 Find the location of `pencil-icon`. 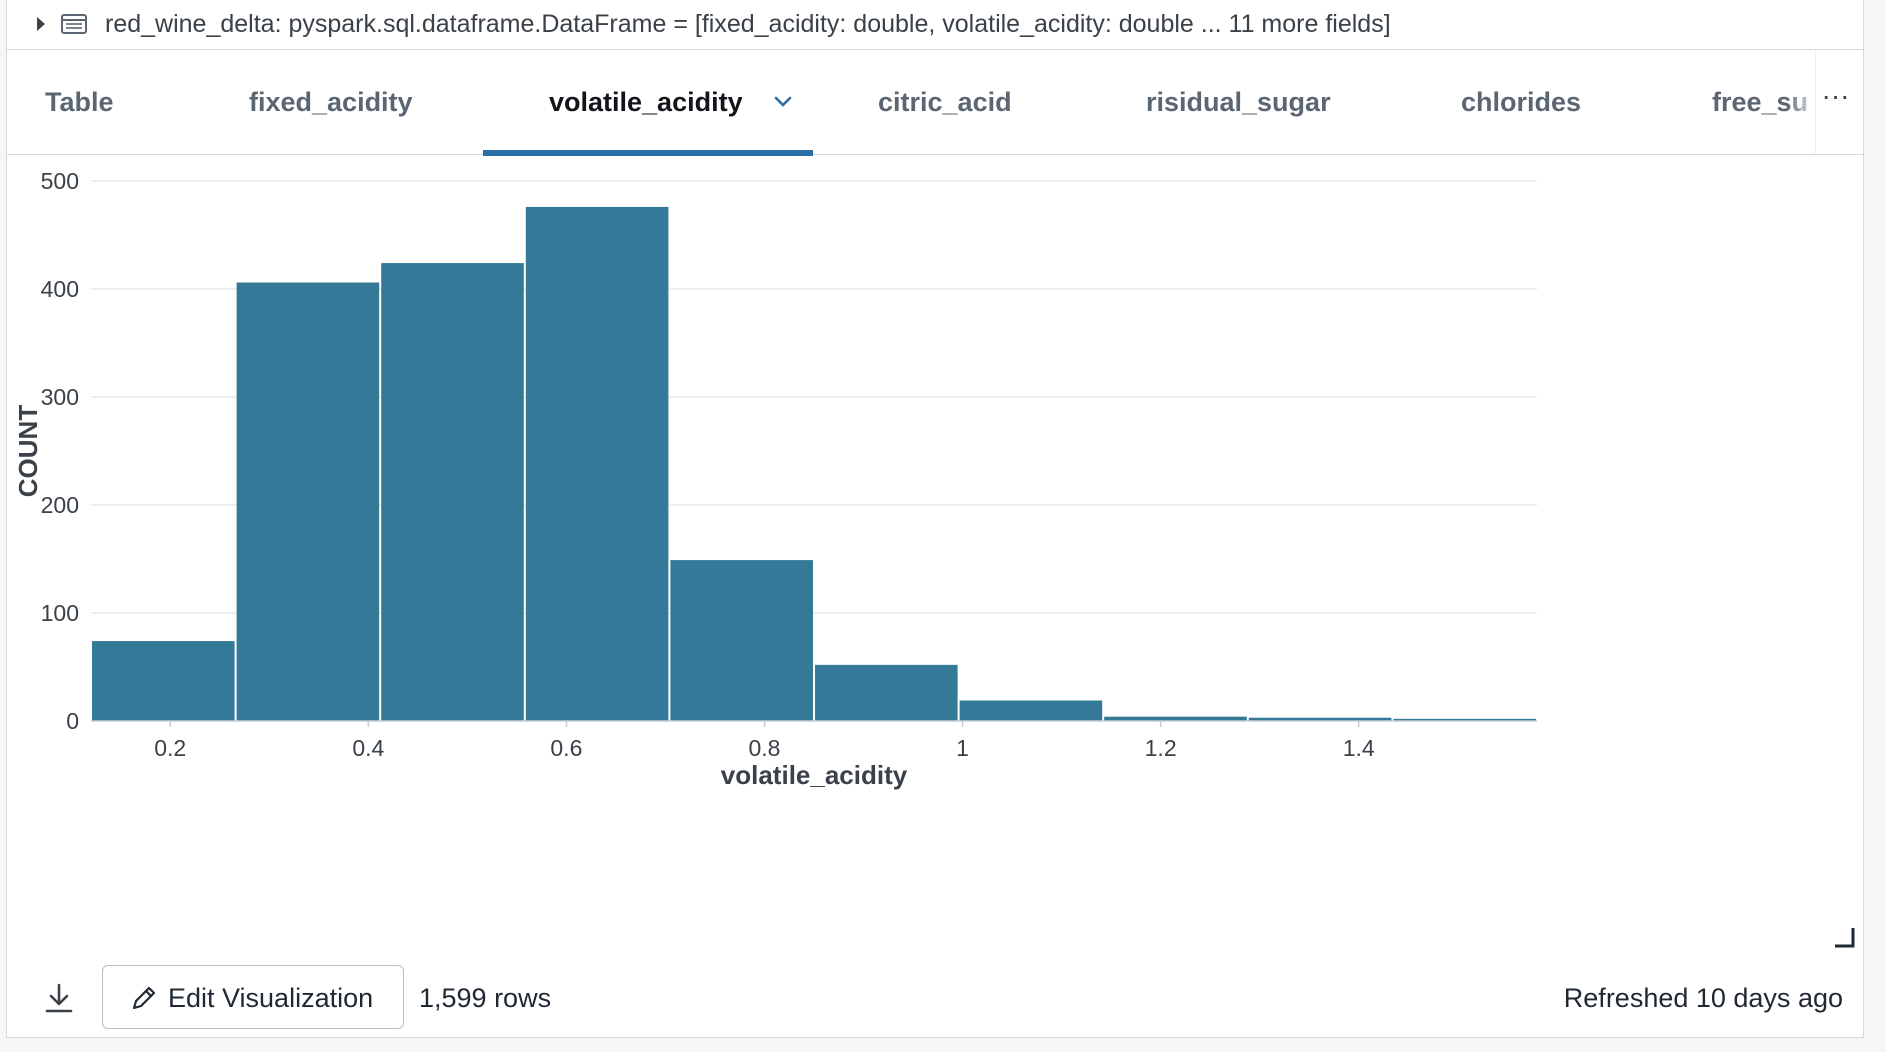

pencil-icon is located at coordinates (144, 998).